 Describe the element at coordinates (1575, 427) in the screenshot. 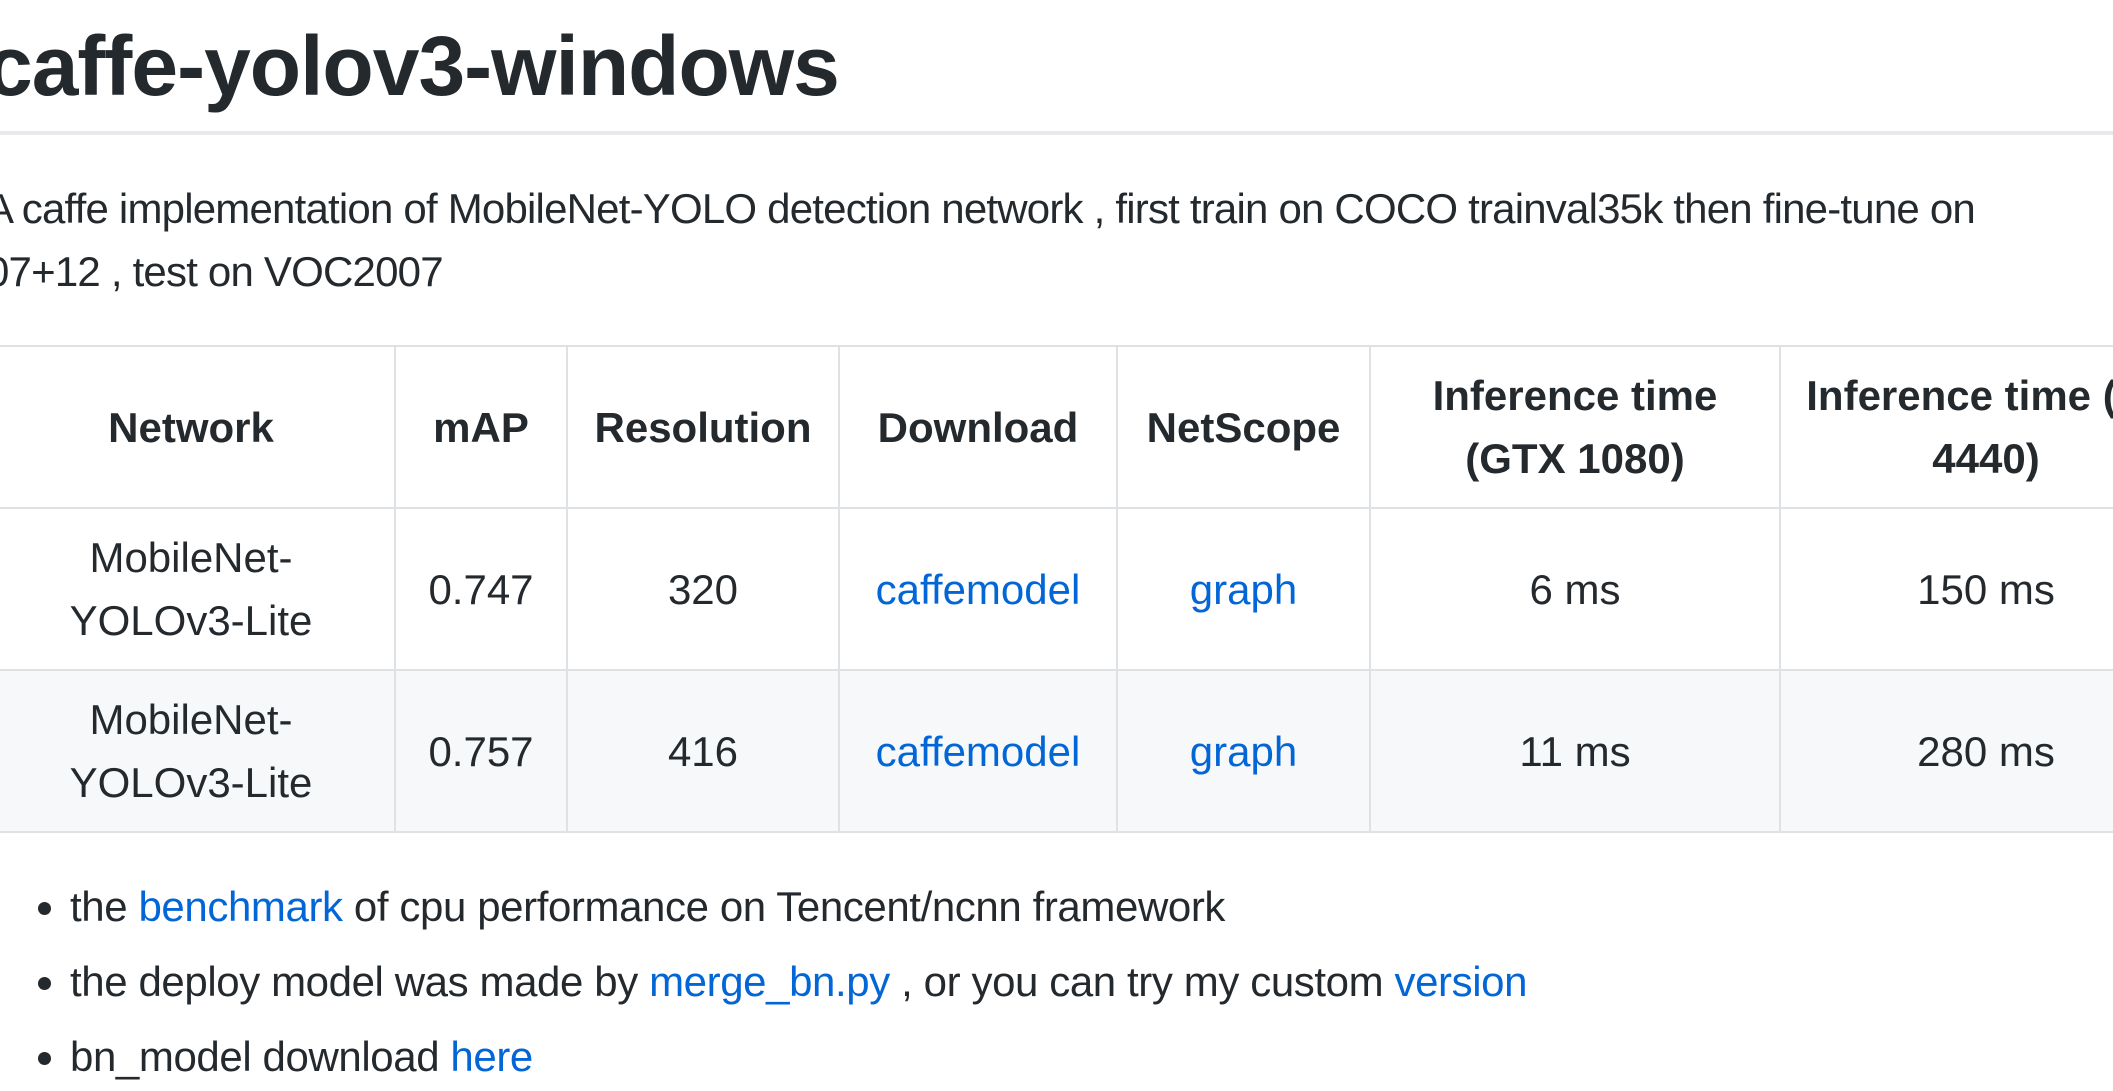

I see `column-header-inference-gtx1080: Inference time (GTX 1080)` at that location.